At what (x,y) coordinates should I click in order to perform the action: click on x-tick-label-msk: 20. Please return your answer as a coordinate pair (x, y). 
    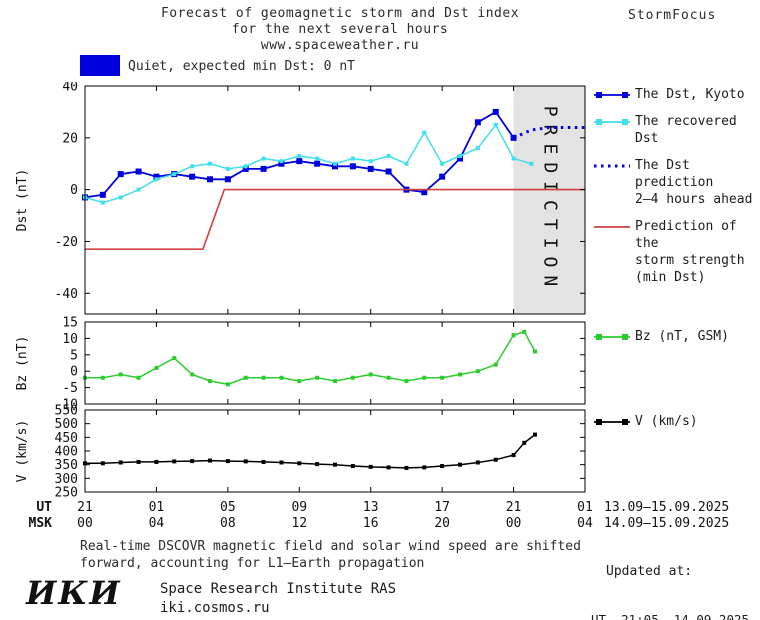
    Looking at the image, I should click on (442, 523).